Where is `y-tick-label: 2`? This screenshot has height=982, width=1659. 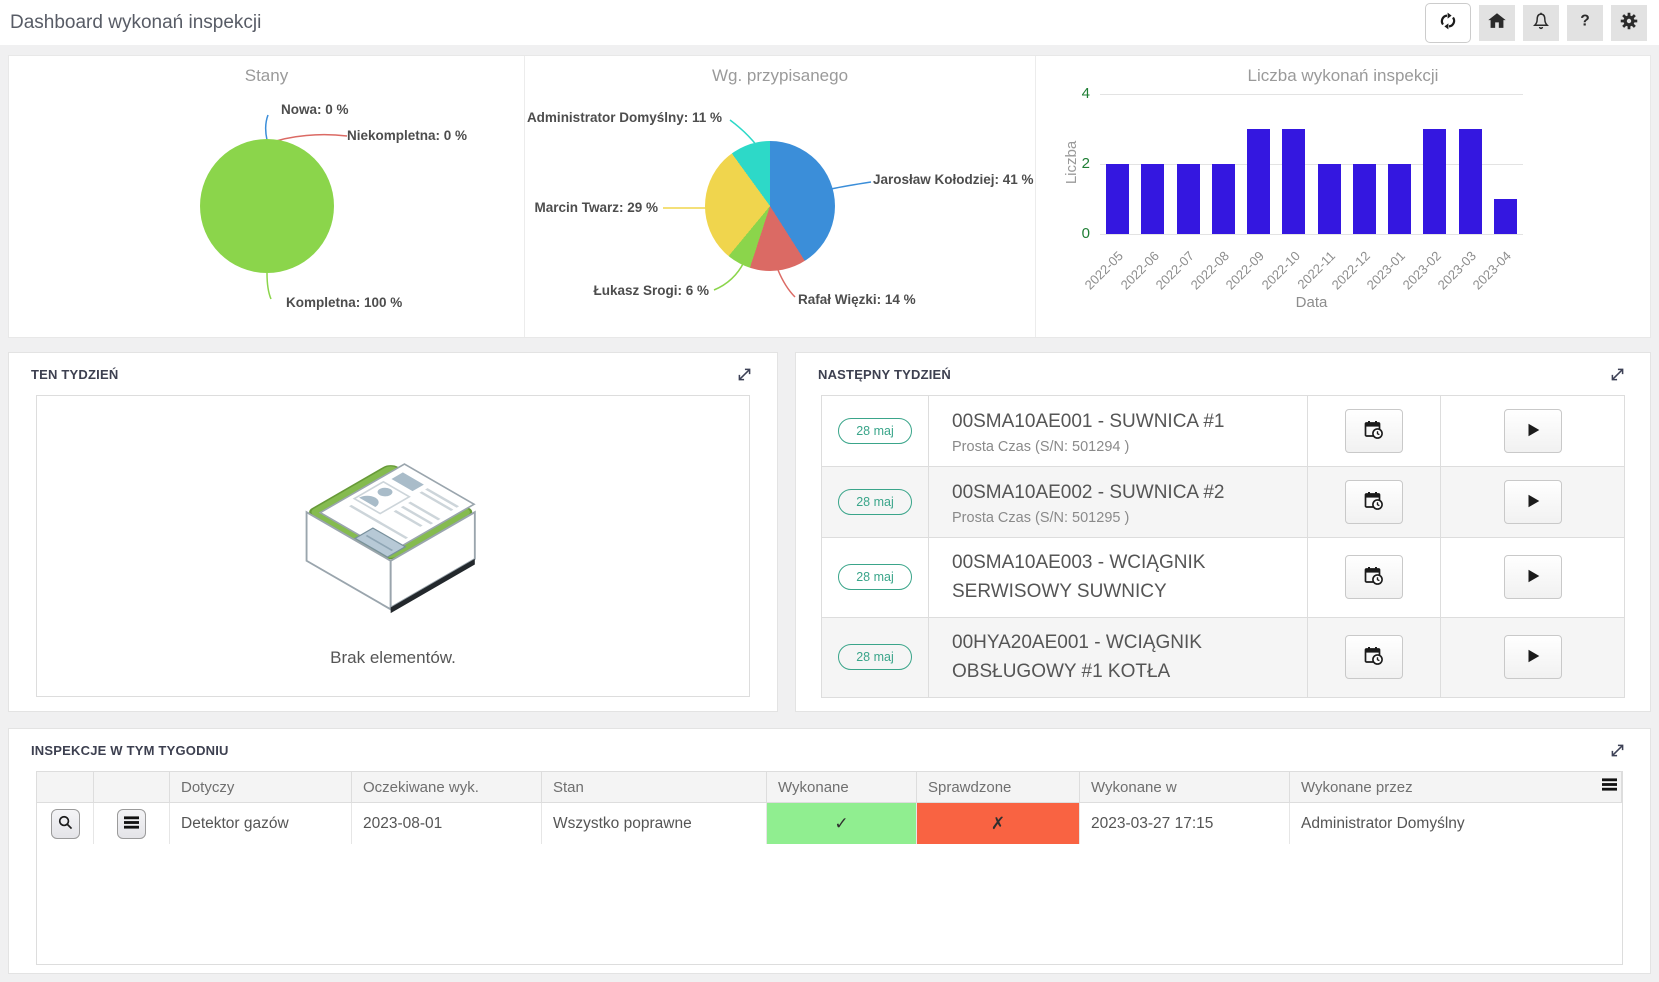
y-tick-label: 2 is located at coordinates (1085, 163).